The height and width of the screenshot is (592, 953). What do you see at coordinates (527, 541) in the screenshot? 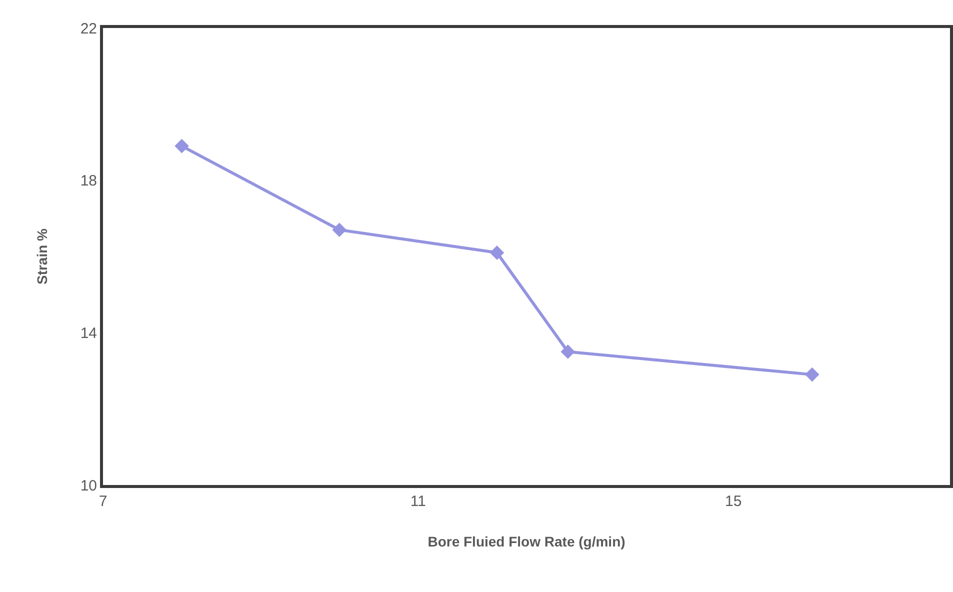
I see `x-axis-title: Bore Fluied Flow Rate (g/min)` at bounding box center [527, 541].